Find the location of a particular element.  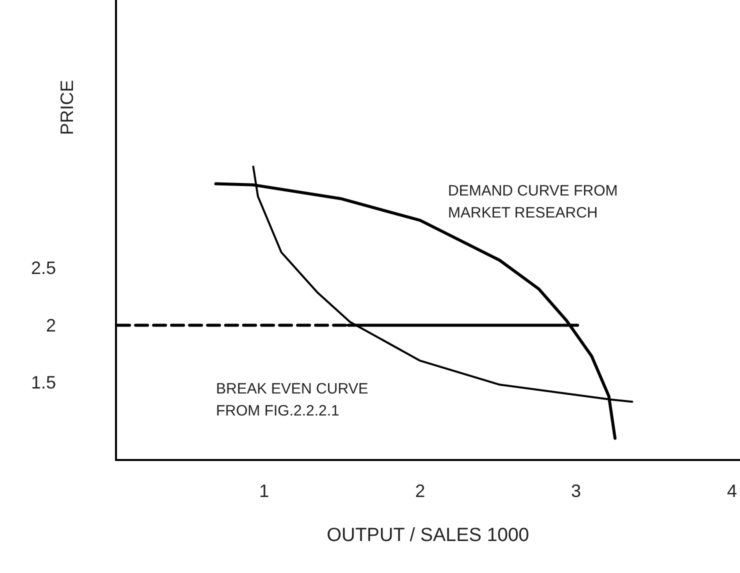

annotation: DEMAND CURVE FROM MARKET RESEARCH is located at coordinates (533, 202).